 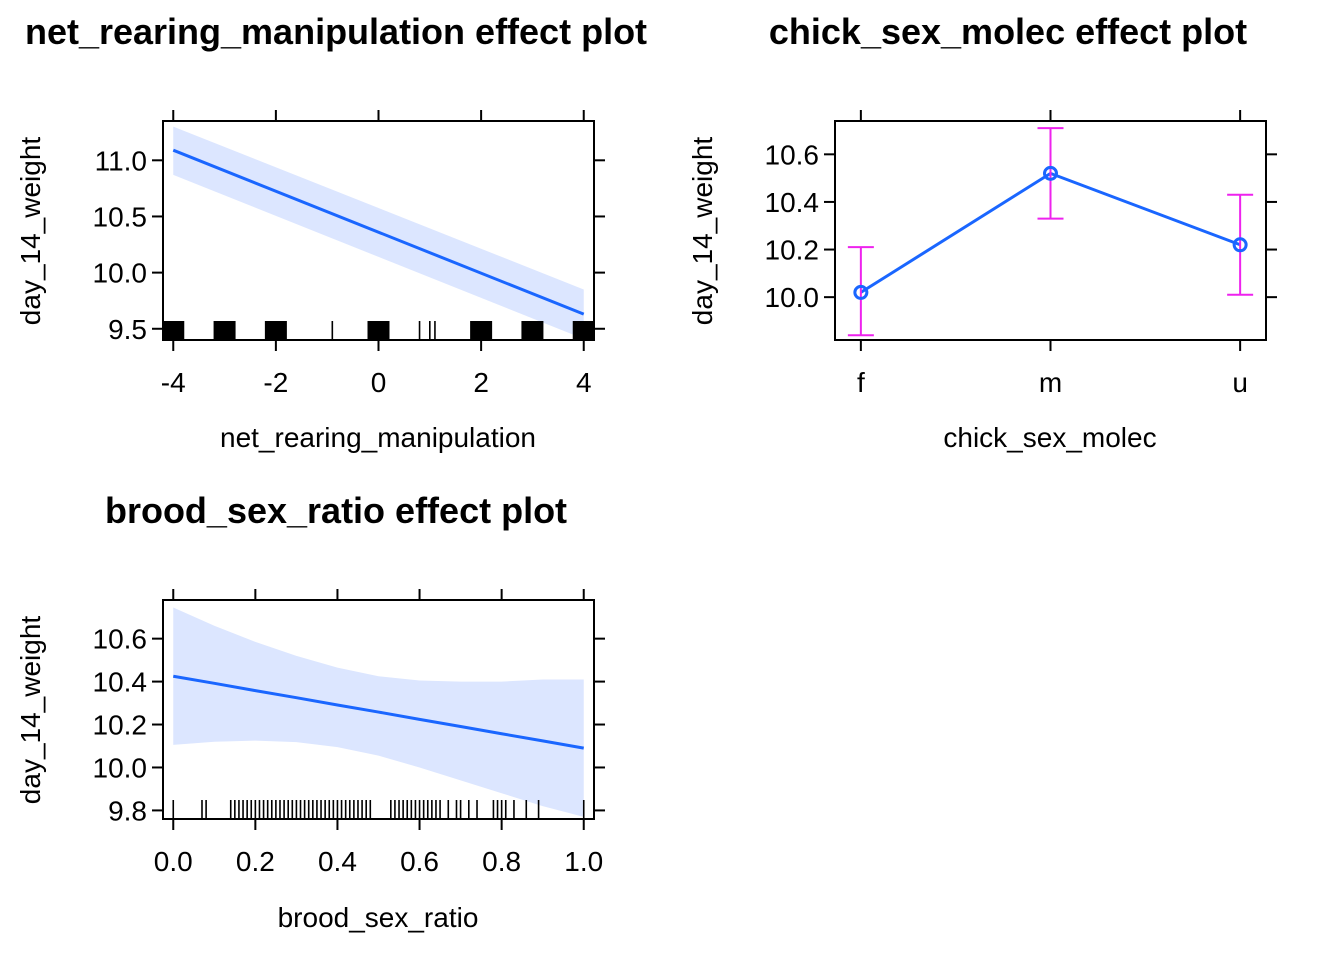 What do you see at coordinates (1008, 31) in the screenshot?
I see `chart-title: chick_sex_molec effect plot` at bounding box center [1008, 31].